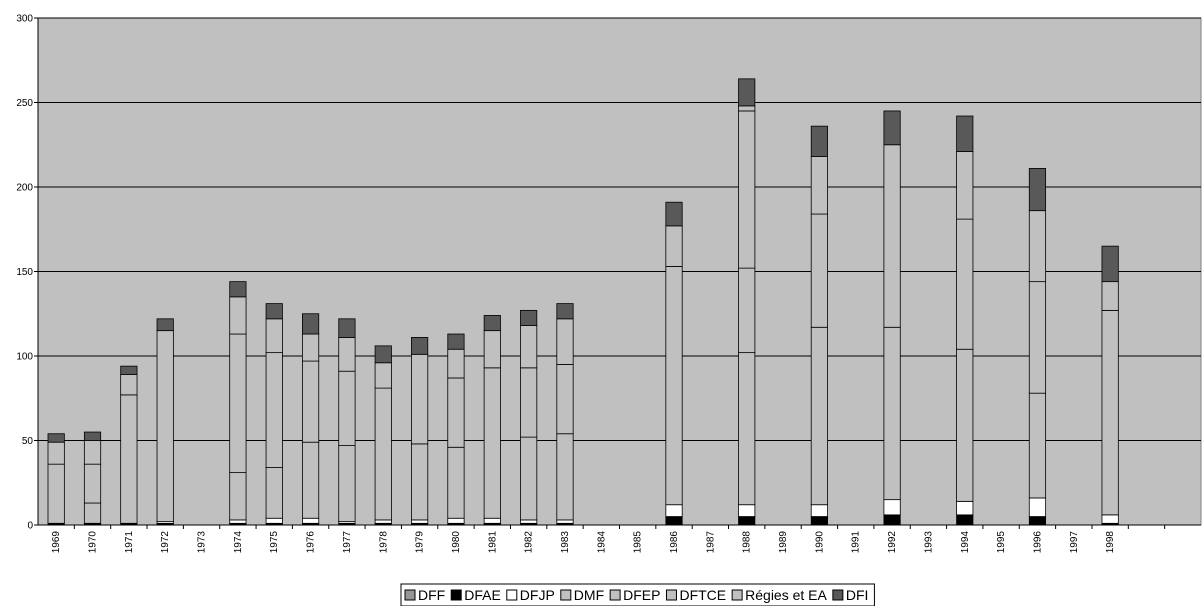 This screenshot has height=611, width=1202. Describe the element at coordinates (529, 521) in the screenshot. I see `bar-segment-dfjp-1982` at that location.